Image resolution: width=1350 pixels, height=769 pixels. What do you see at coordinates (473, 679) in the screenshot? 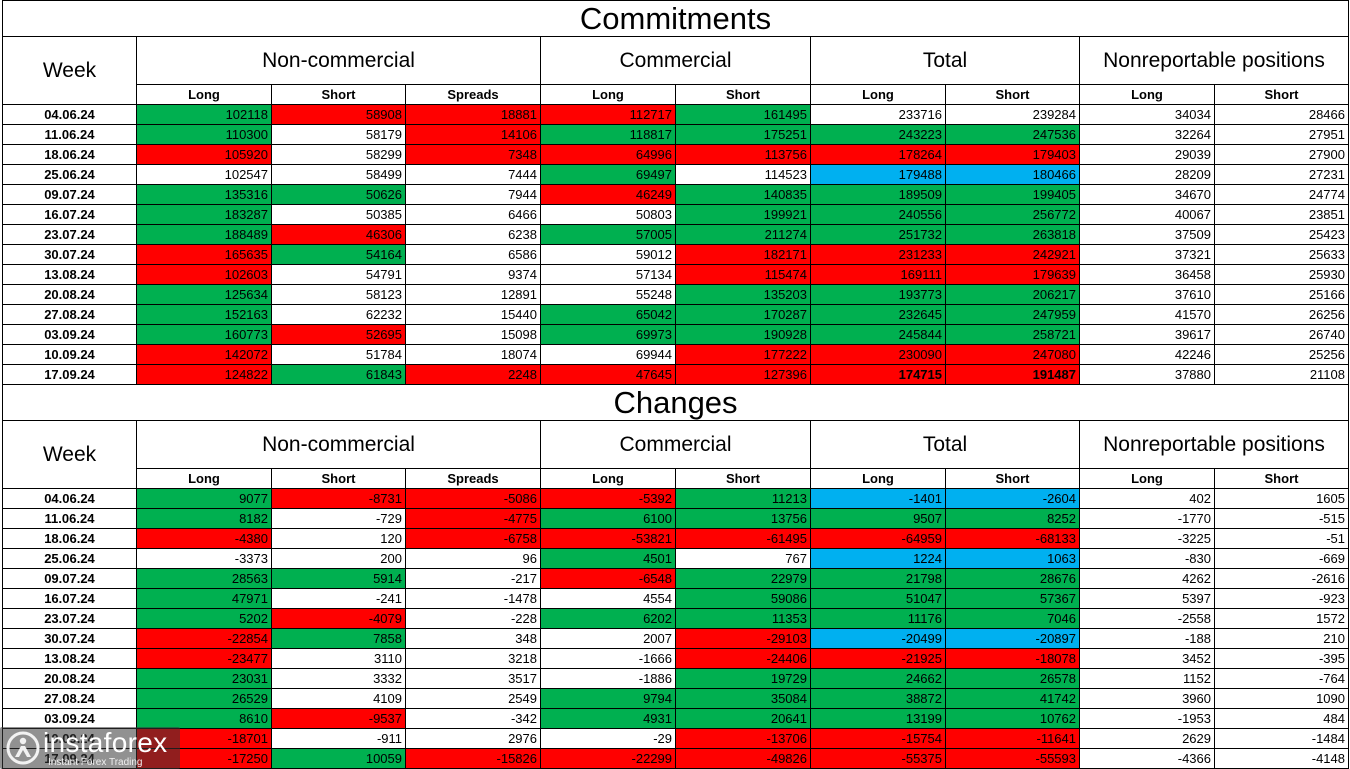
I see `value-cell-noncommercial-spreads: 3517` at bounding box center [473, 679].